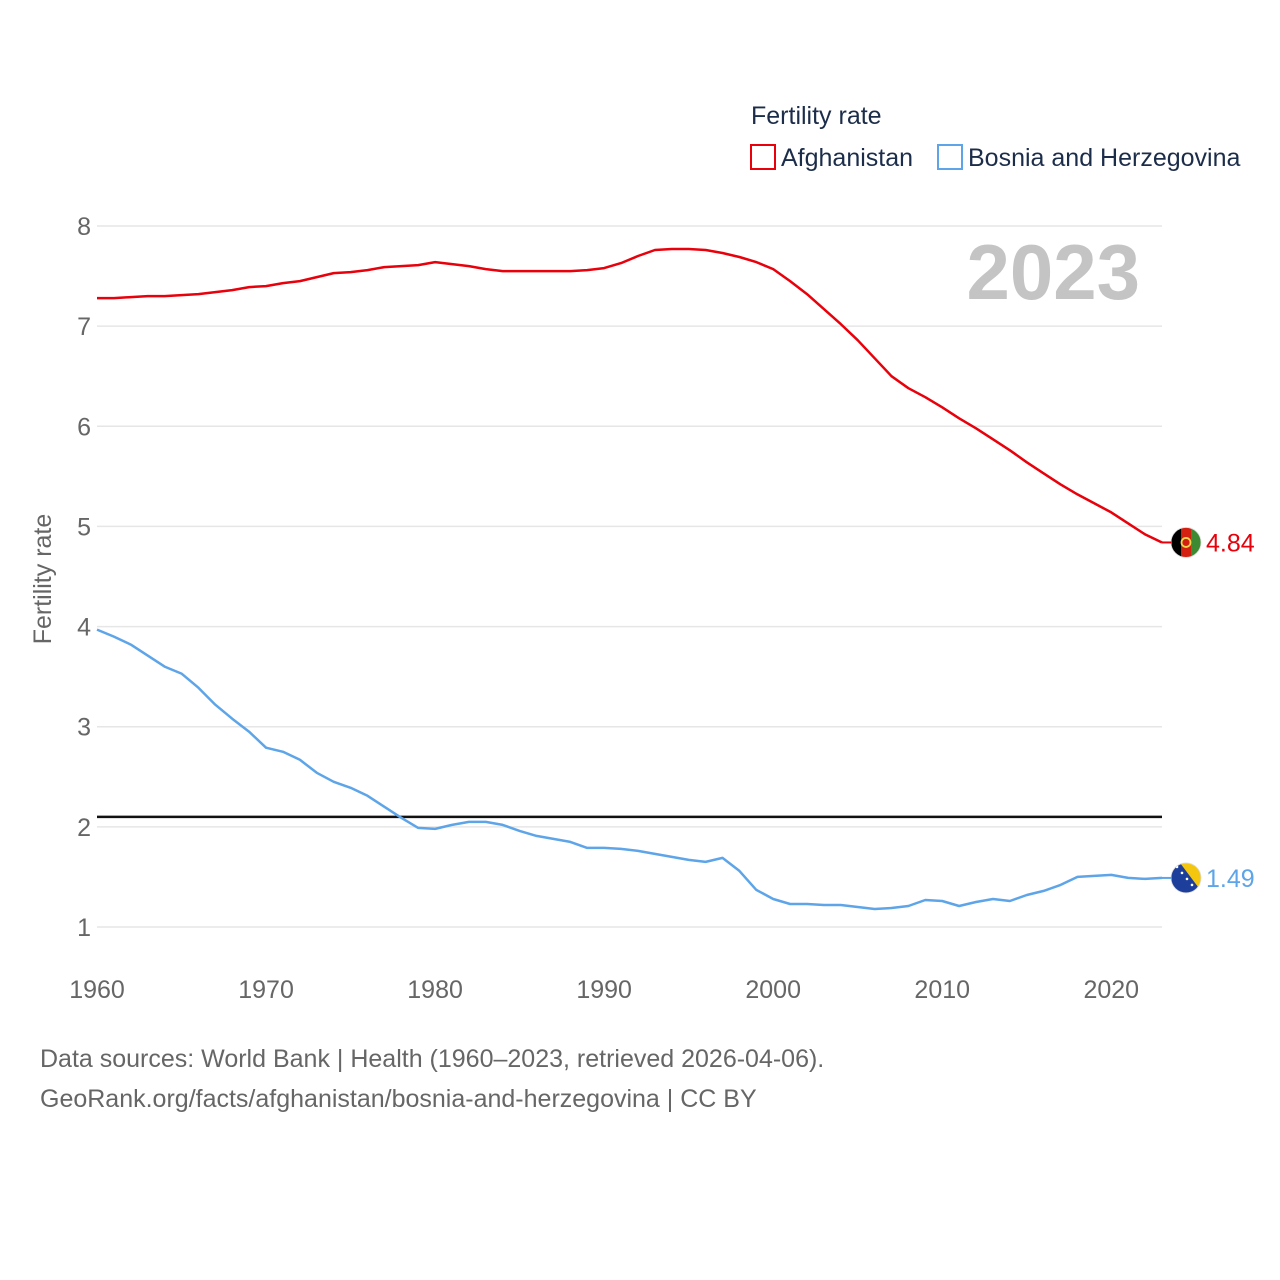 The image size is (1280, 1280). What do you see at coordinates (1186, 877) in the screenshot?
I see `bosnia-flag-icon` at bounding box center [1186, 877].